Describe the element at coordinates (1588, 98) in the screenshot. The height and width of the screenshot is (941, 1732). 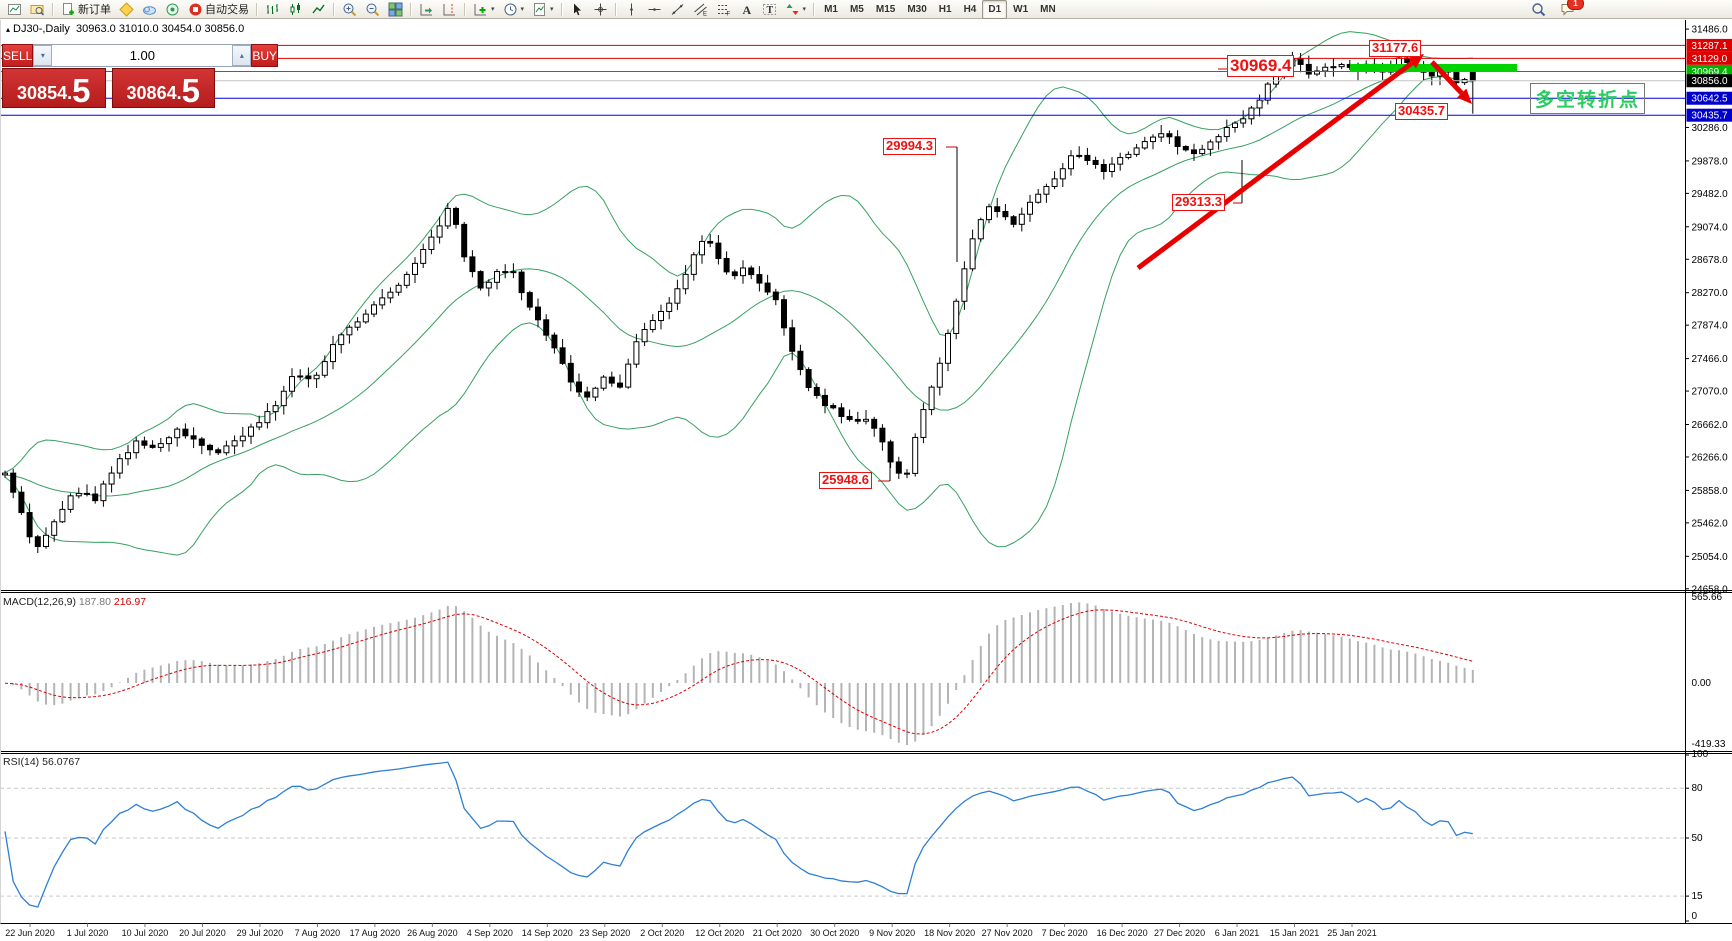
I see `bull-bear-turning-point-callout: 多空转折点` at that location.